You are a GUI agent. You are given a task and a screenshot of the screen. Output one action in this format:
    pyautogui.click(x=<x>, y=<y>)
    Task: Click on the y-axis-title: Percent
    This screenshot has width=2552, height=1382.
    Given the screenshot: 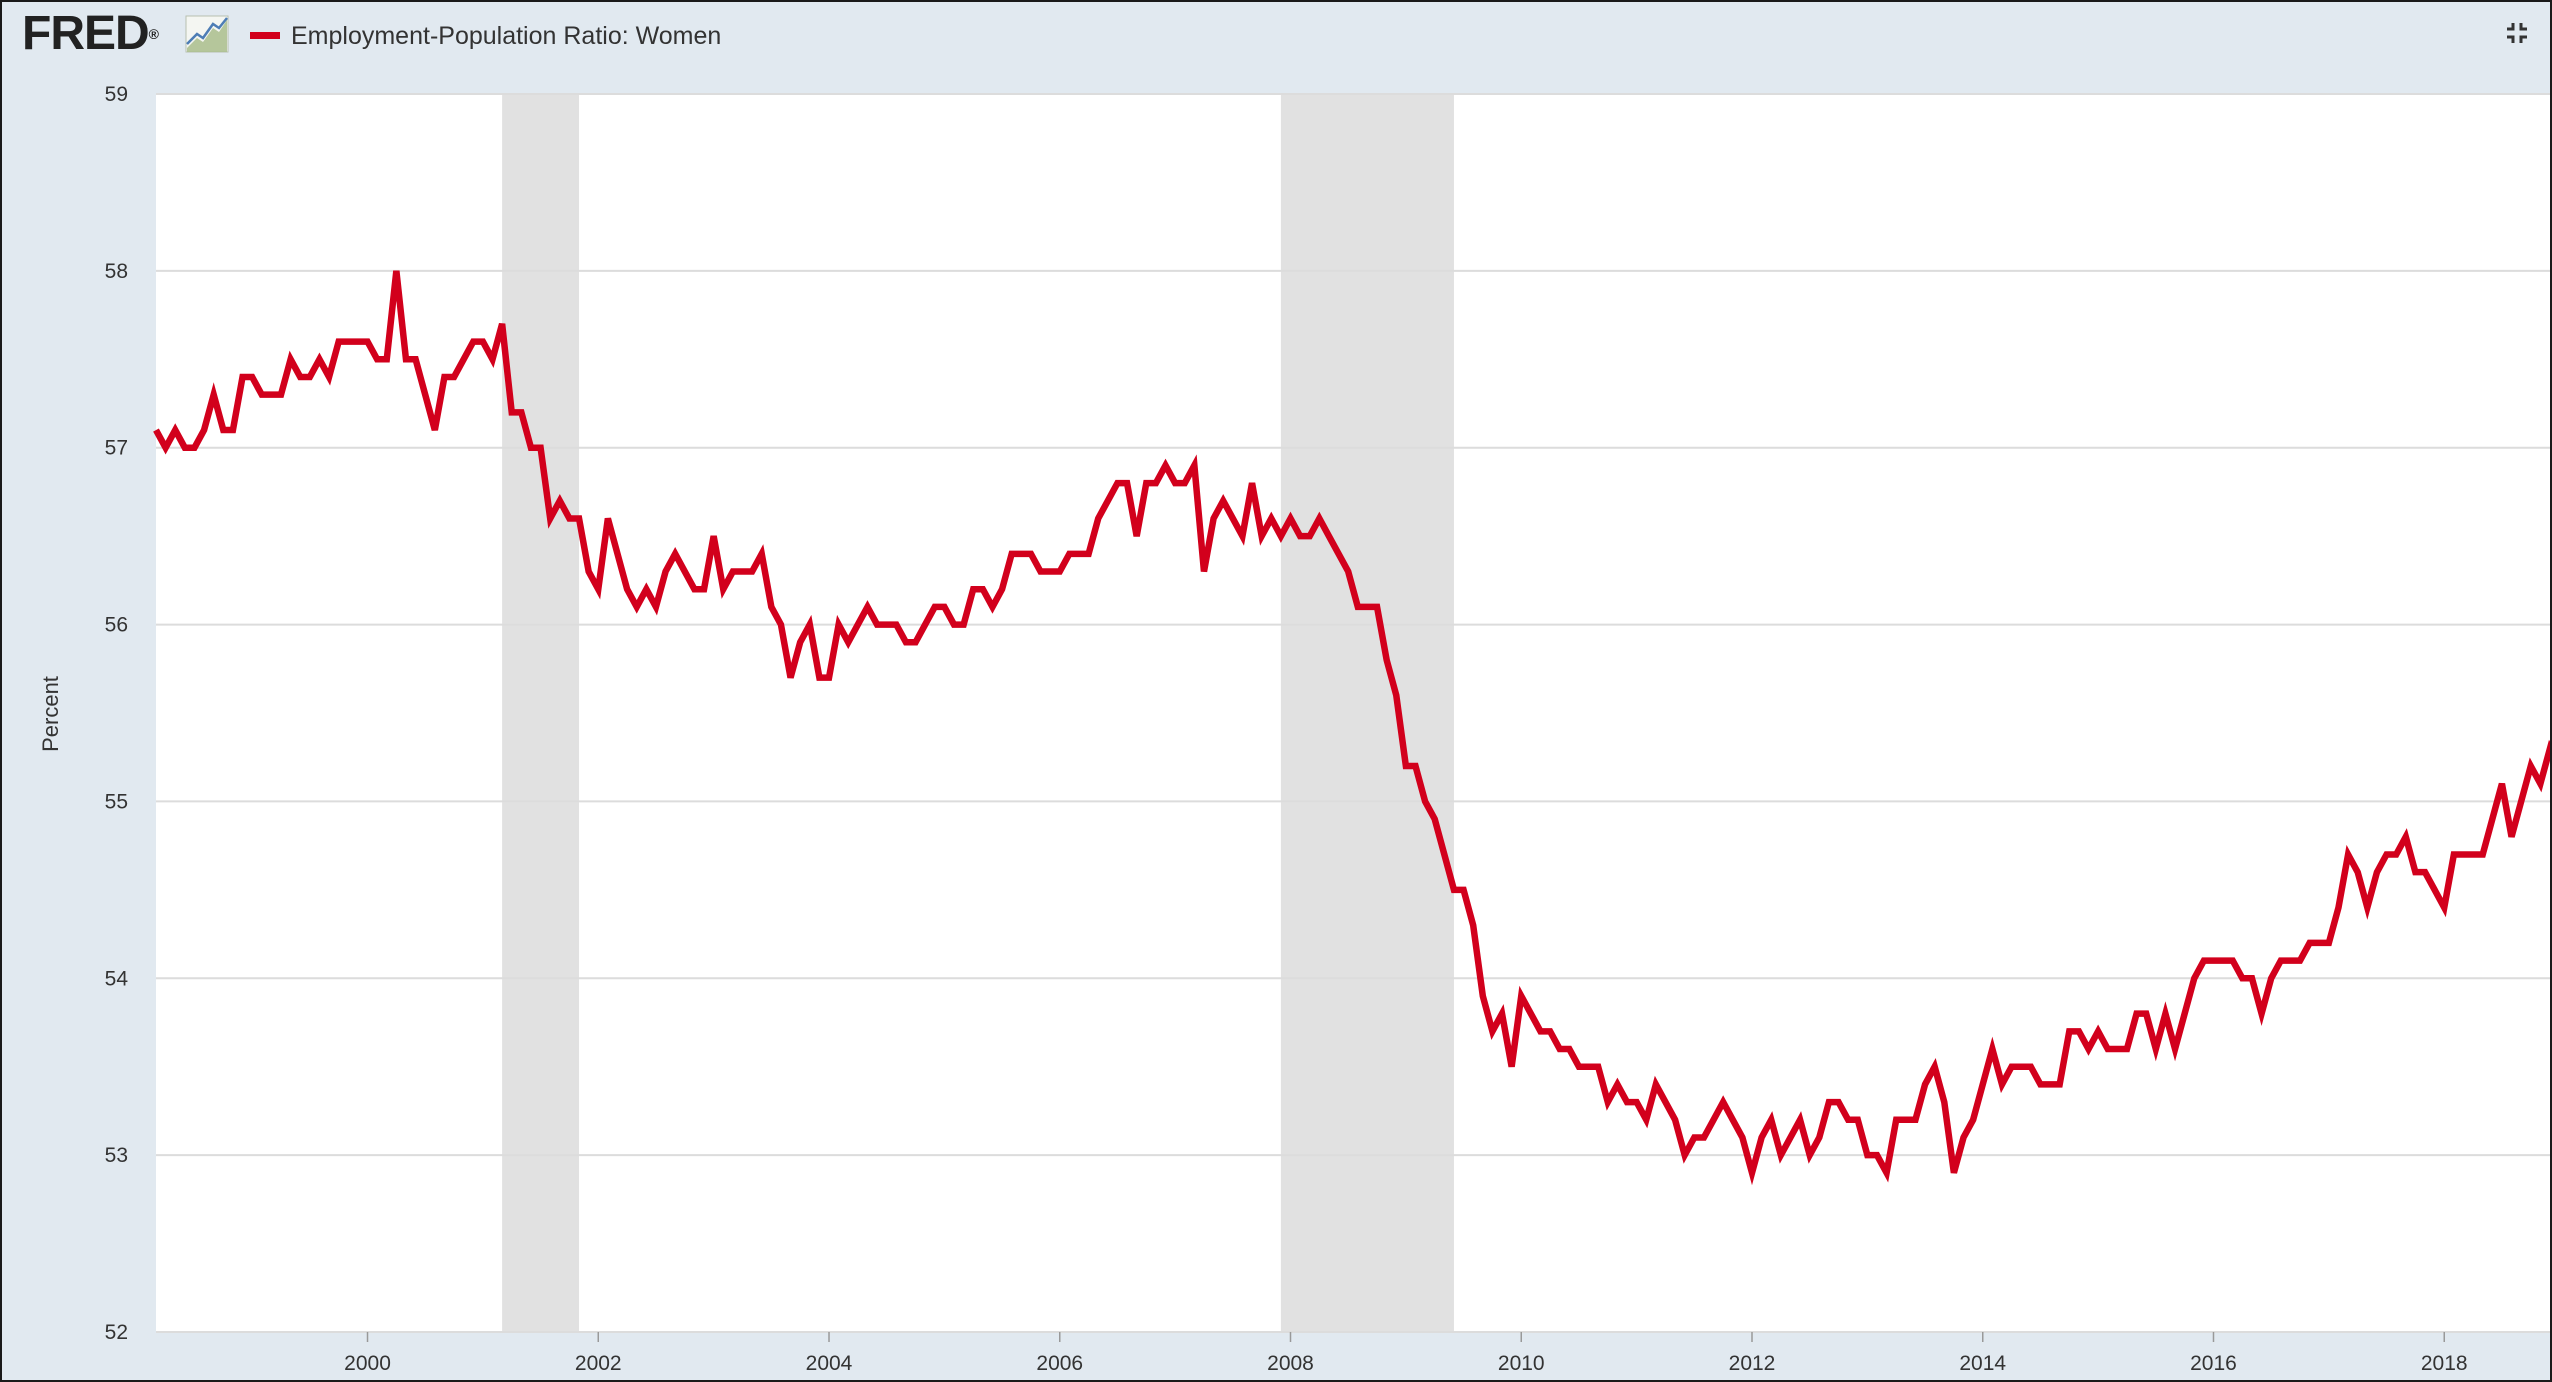 What is the action you would take?
    pyautogui.click(x=50, y=714)
    